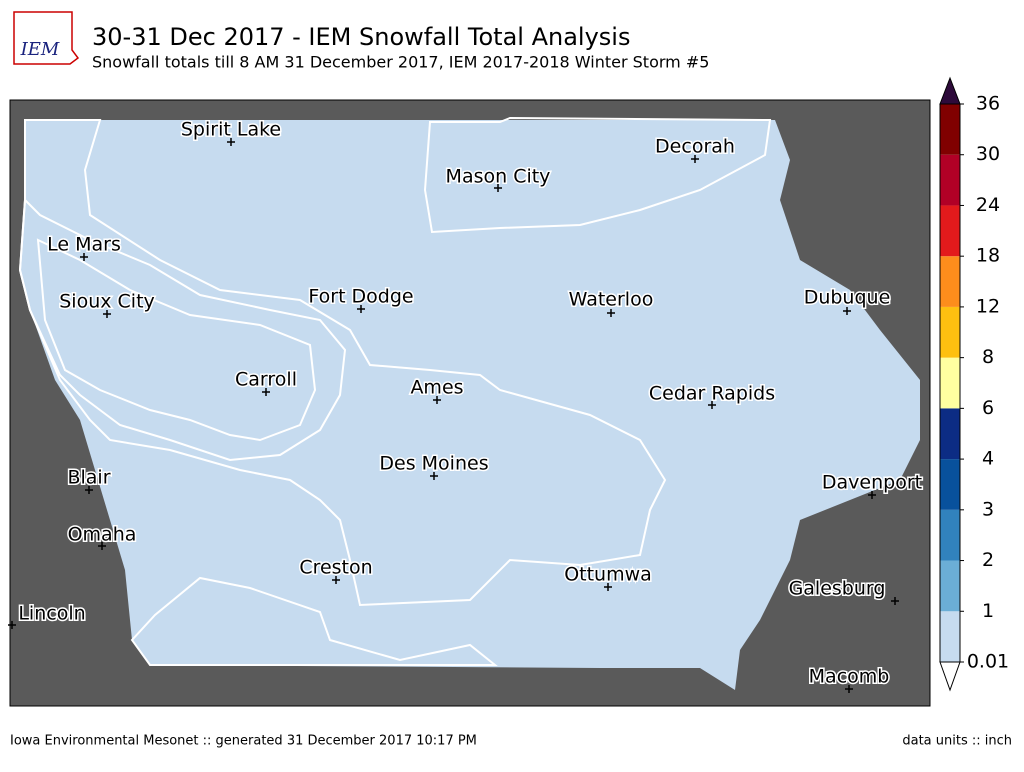 The height and width of the screenshot is (772, 1024). Describe the element at coordinates (46, 38) in the screenshot. I see `logo: IEM` at that location.